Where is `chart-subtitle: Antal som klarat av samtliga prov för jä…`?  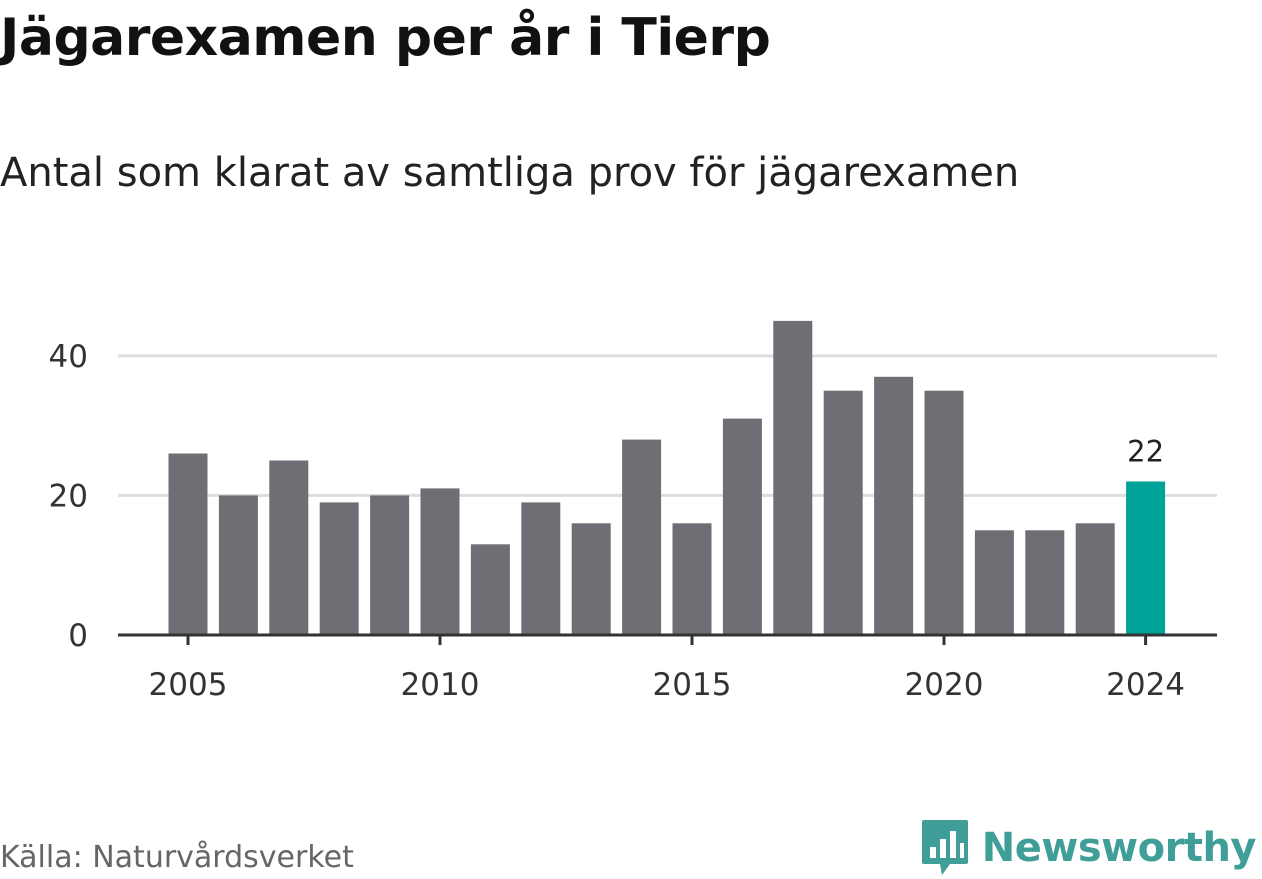 chart-subtitle: Antal som klarat av samtliga prov för jä… is located at coordinates (510, 173).